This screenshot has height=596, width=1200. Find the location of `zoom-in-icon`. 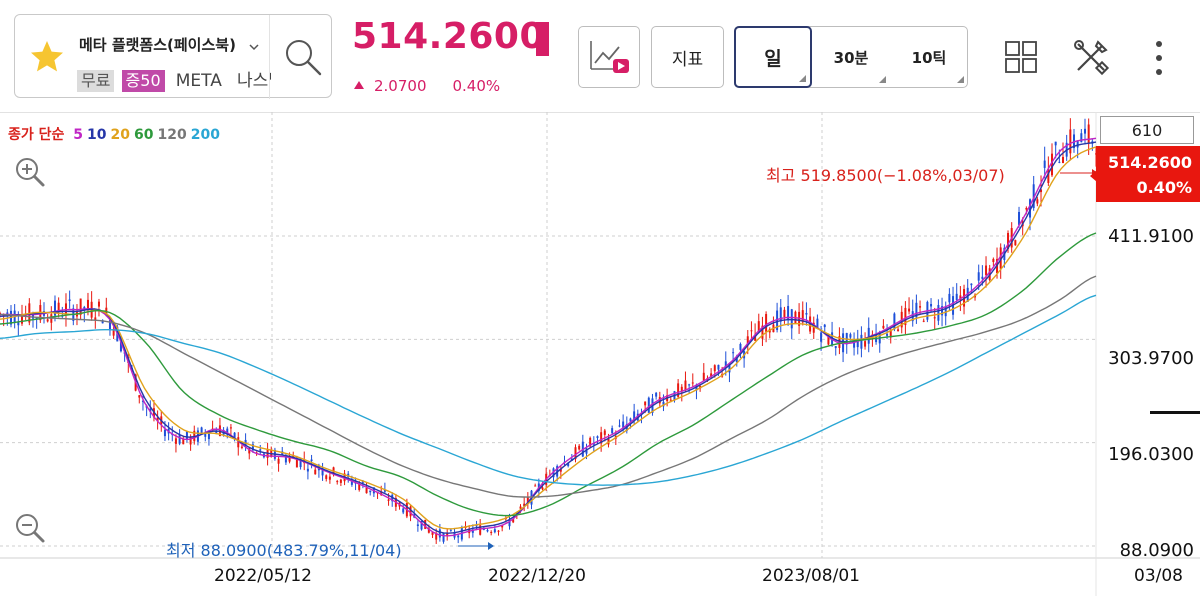

zoom-in-icon is located at coordinates (30, 172).